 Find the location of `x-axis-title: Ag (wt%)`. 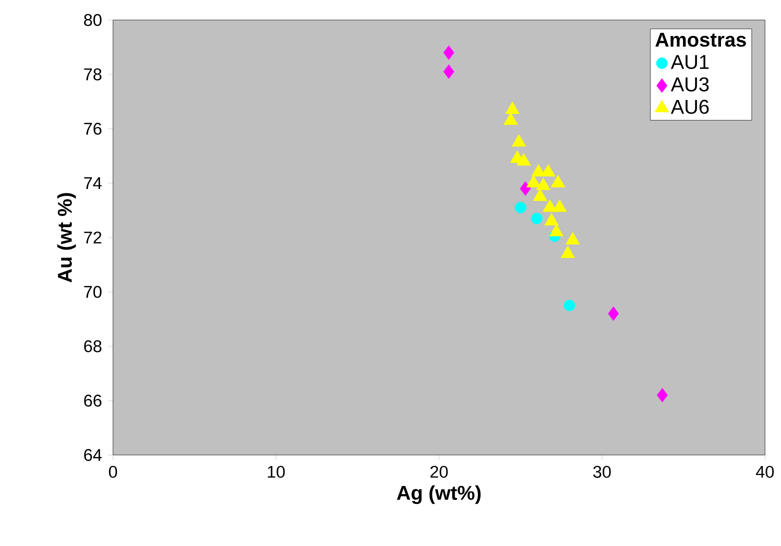

x-axis-title: Ag (wt%) is located at coordinates (438, 494).